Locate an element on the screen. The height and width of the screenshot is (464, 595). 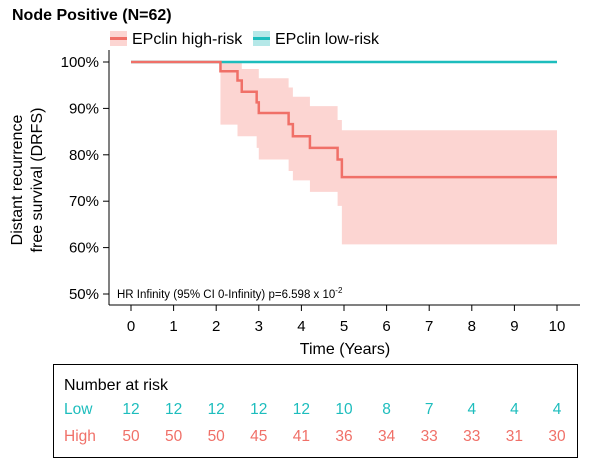
x-tick-label-4: 4 is located at coordinates (301, 326).